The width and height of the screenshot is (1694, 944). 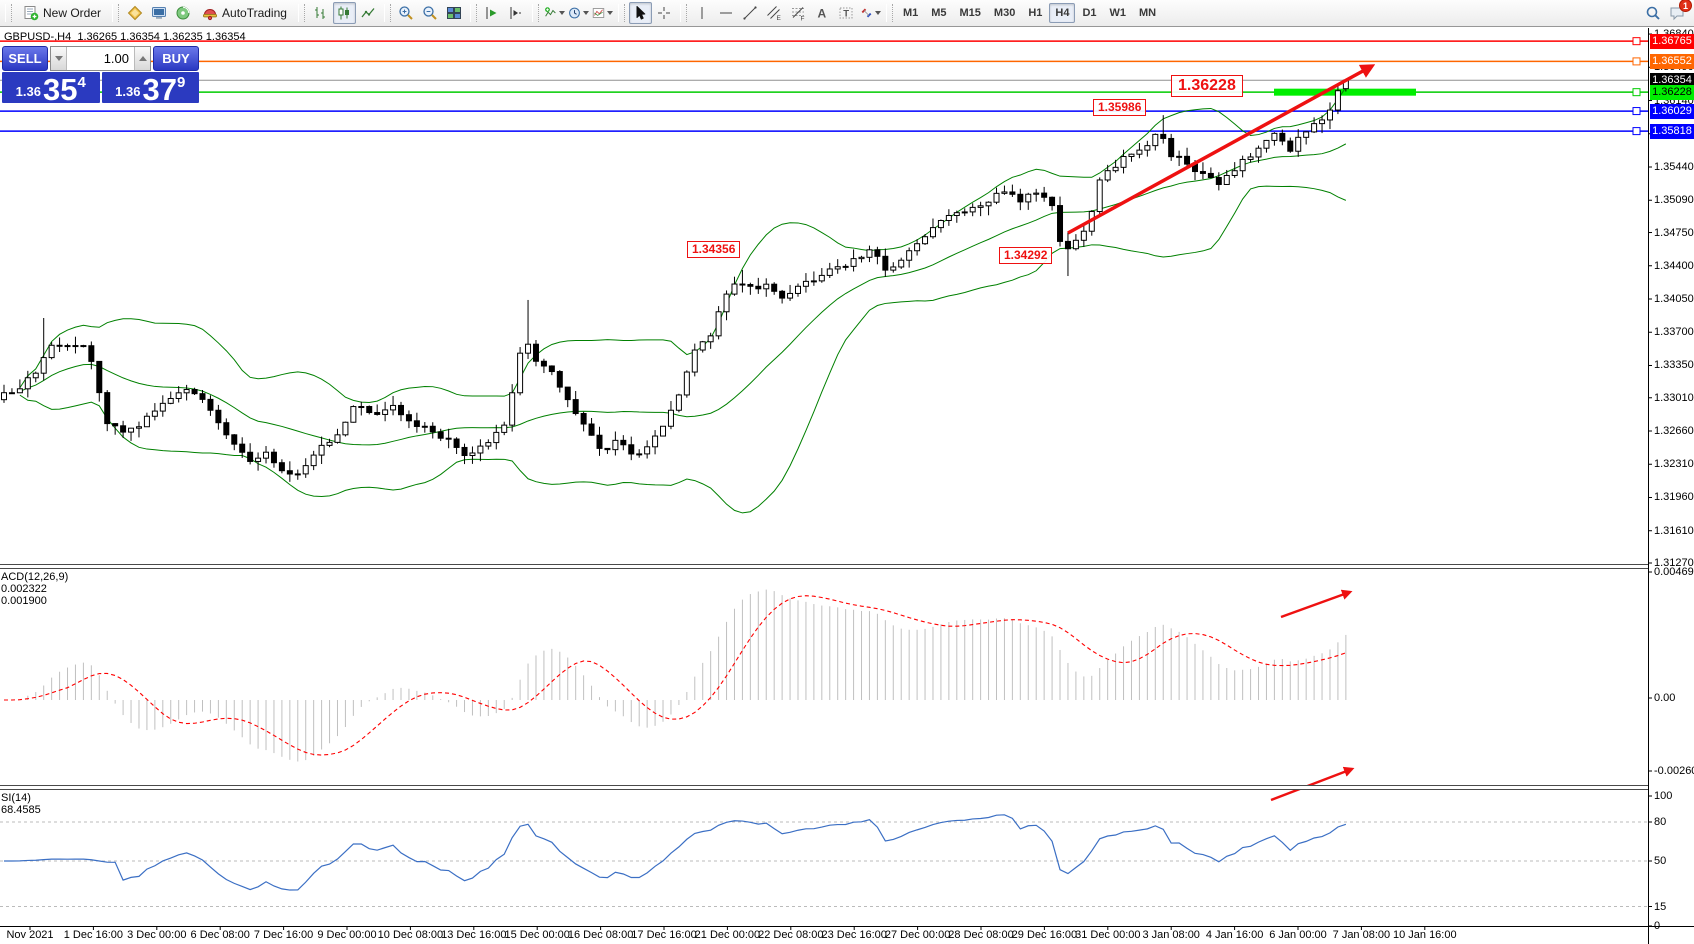 I want to click on timeframe-m15-button: M15, so click(x=970, y=13).